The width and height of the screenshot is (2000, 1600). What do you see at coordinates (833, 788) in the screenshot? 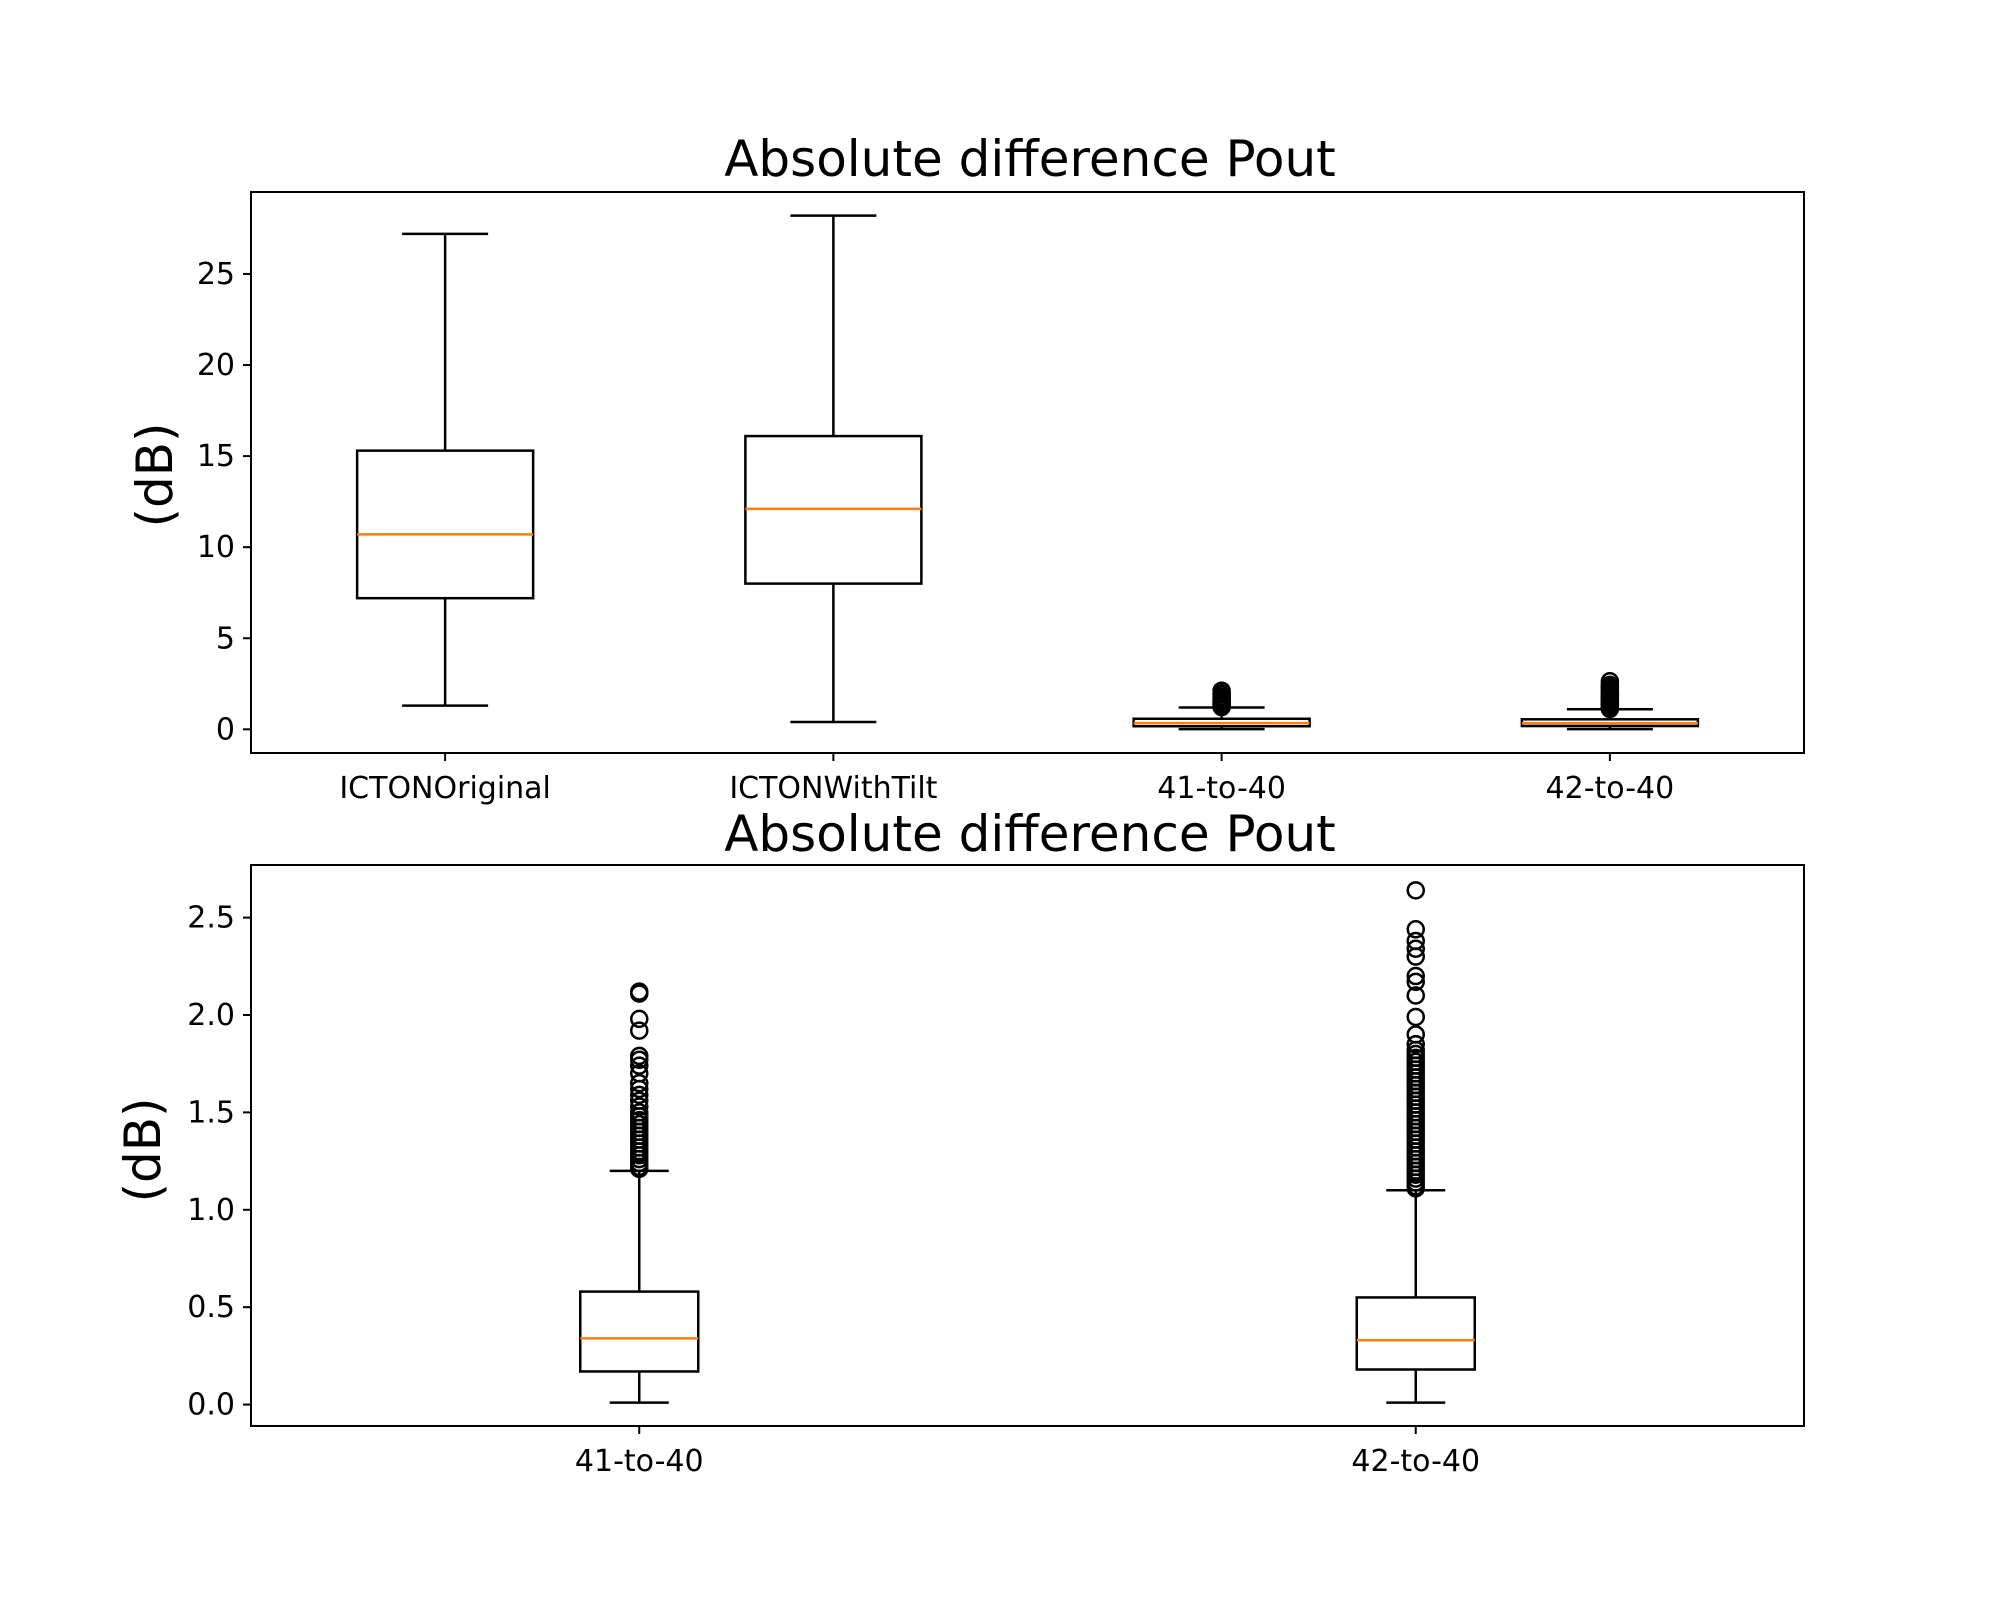
I see `top-x-tick-label: ICTONWithTilt` at bounding box center [833, 788].